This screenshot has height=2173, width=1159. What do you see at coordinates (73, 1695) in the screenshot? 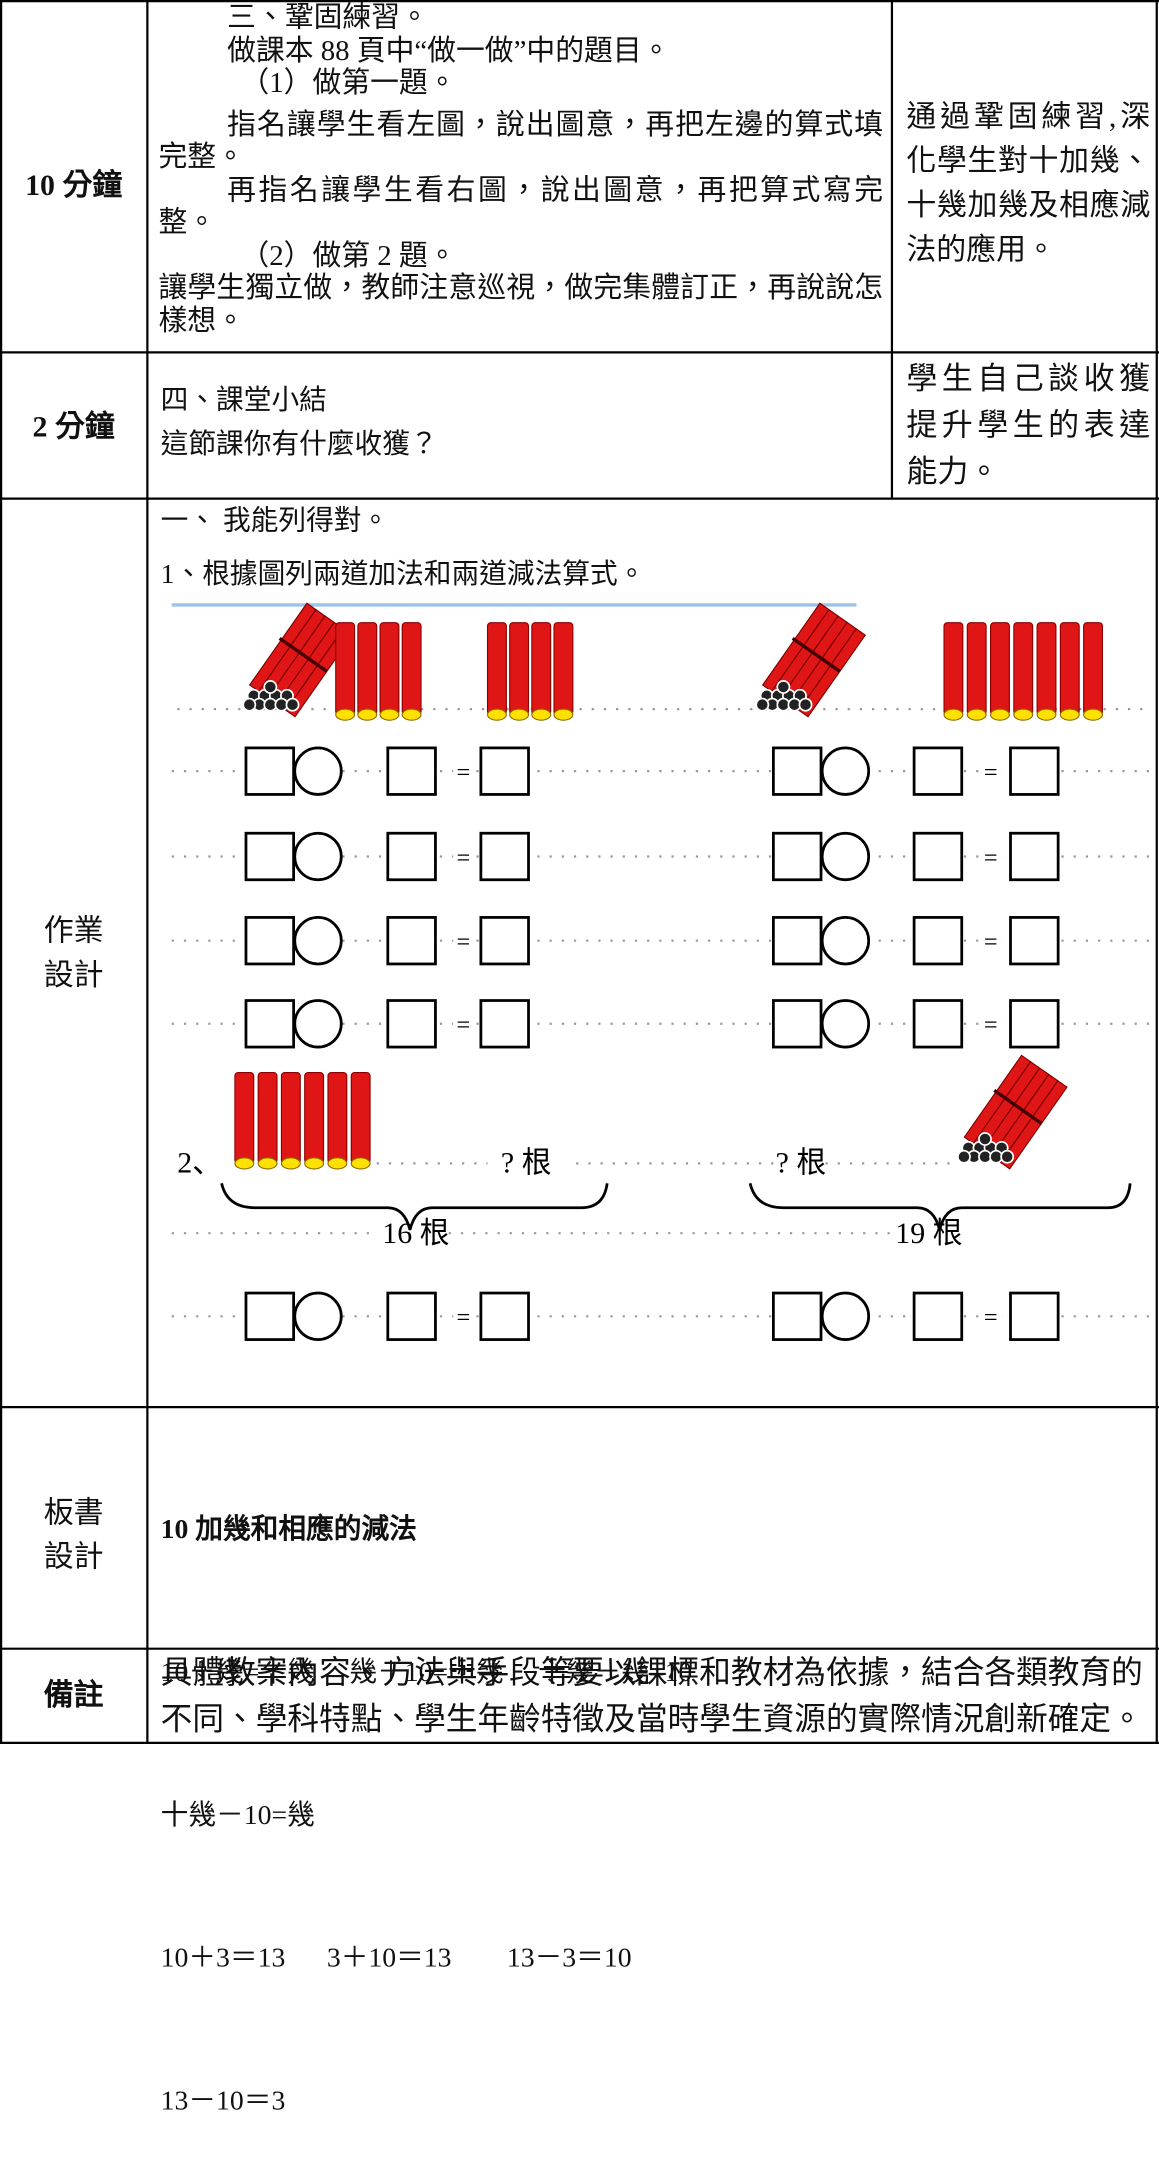
I see `row-label: 備註` at bounding box center [73, 1695].